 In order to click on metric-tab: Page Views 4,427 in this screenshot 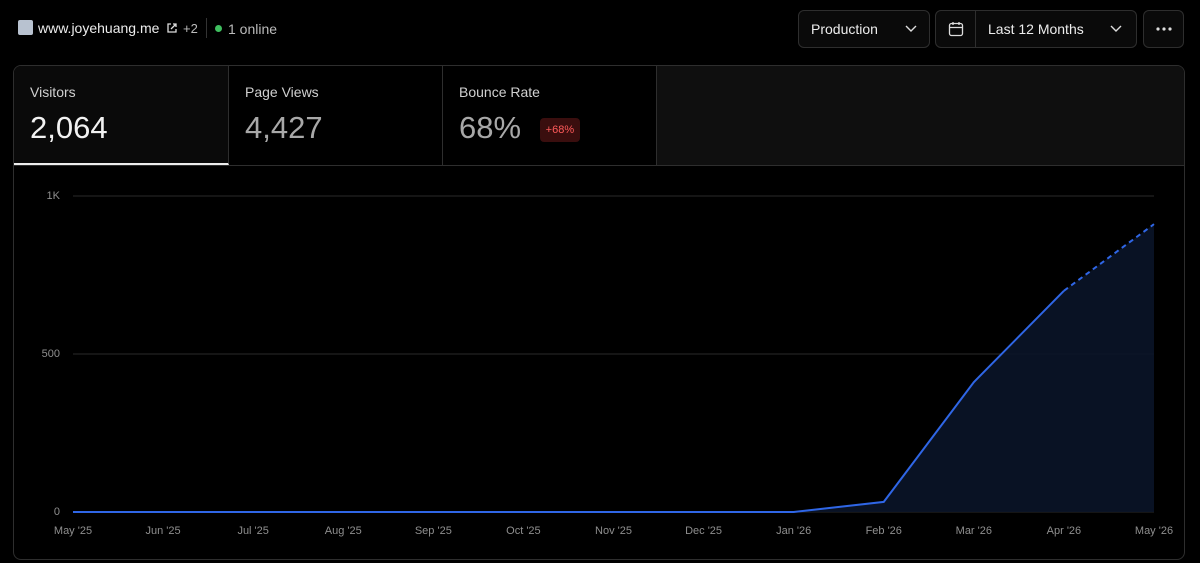, I will do `click(336, 115)`.